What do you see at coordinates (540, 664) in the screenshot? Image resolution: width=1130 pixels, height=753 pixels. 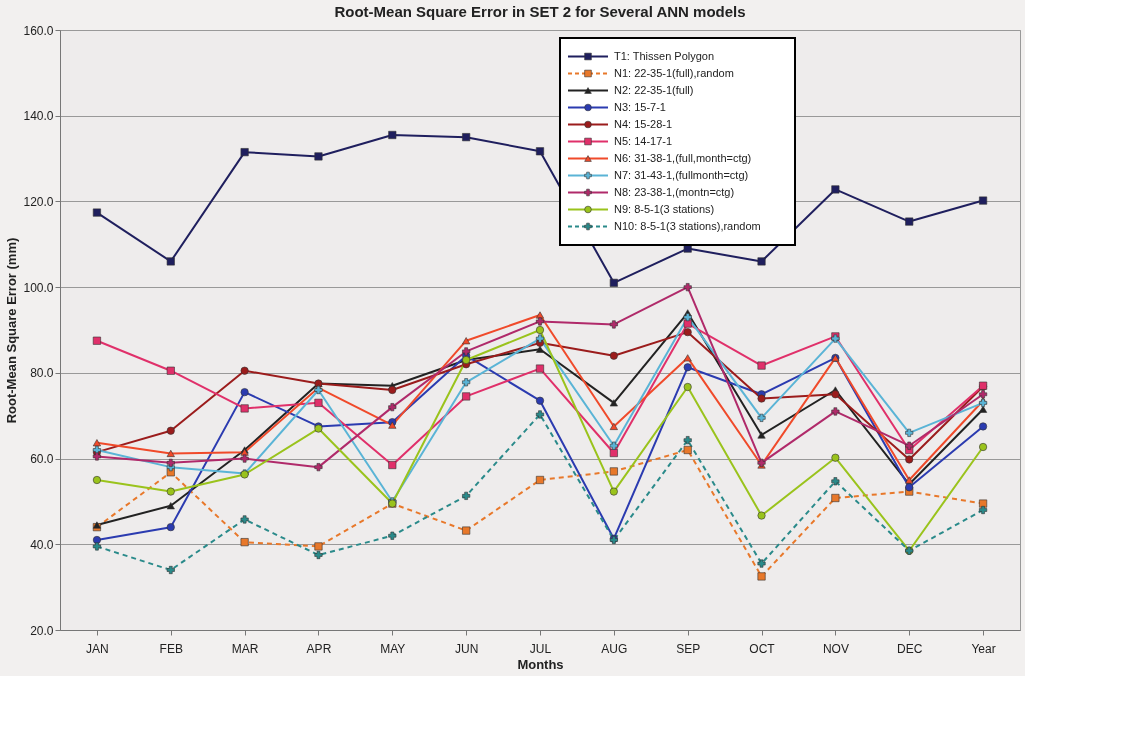 I see `x-axis-title: Months` at bounding box center [540, 664].